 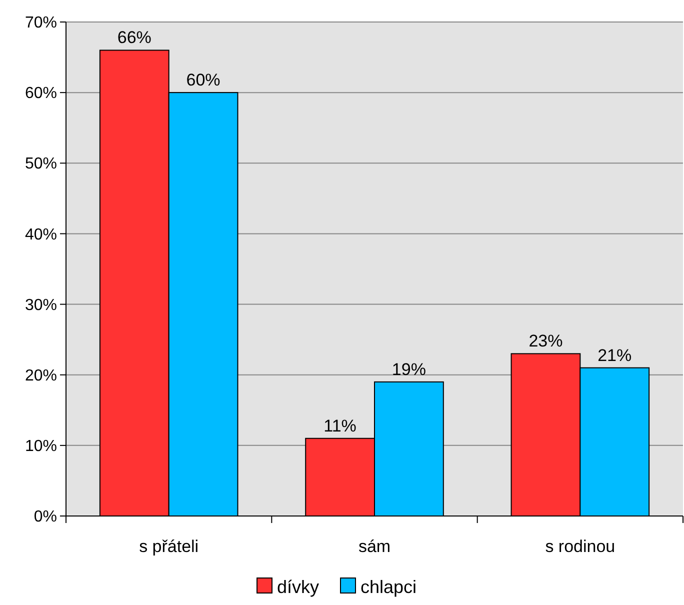 I want to click on legend-label: dívky, so click(x=298, y=587).